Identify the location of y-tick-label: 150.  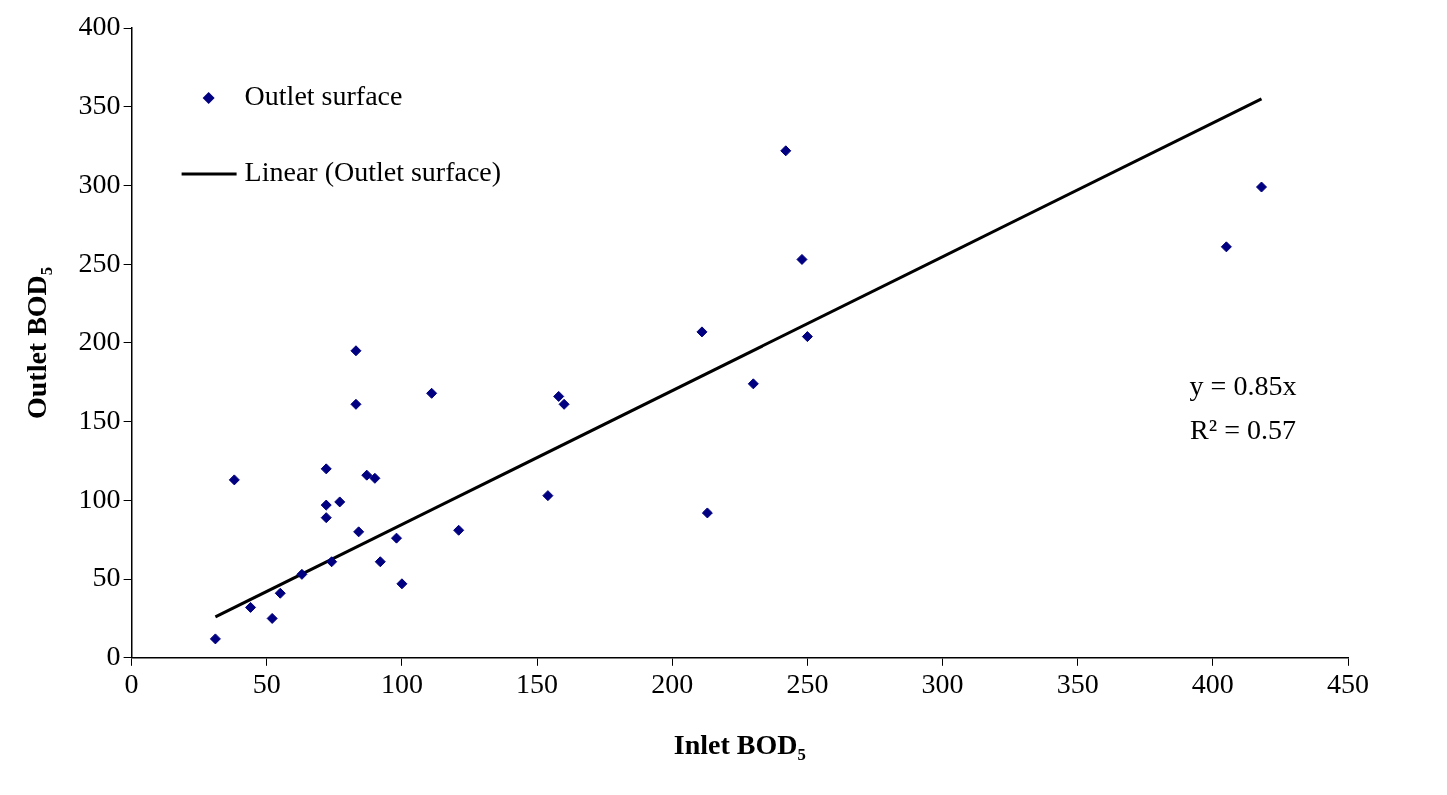
(99, 419).